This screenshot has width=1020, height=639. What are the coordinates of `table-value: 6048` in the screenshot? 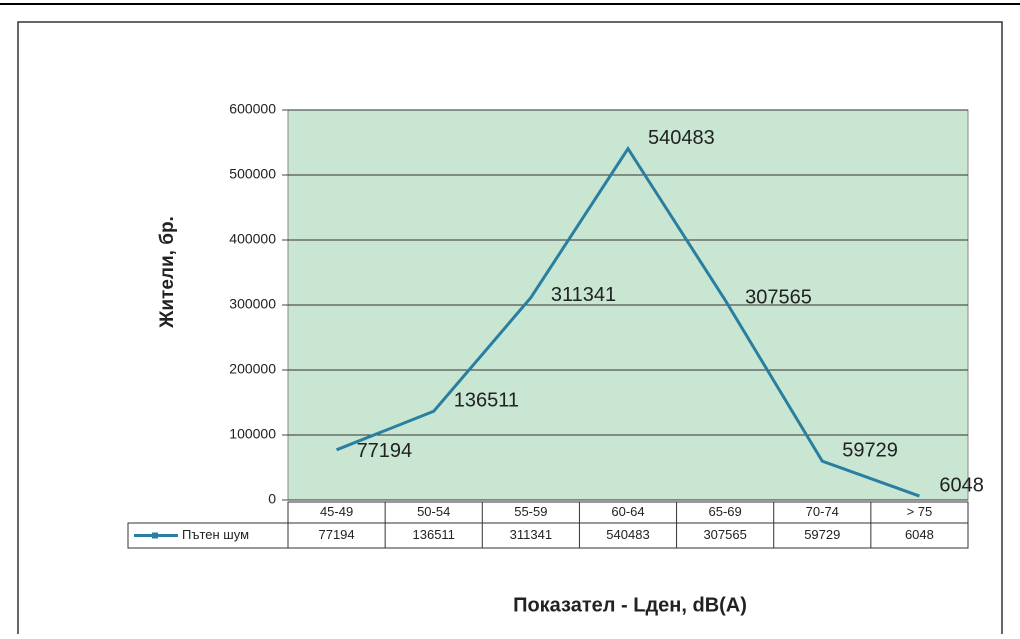 It's located at (919, 534).